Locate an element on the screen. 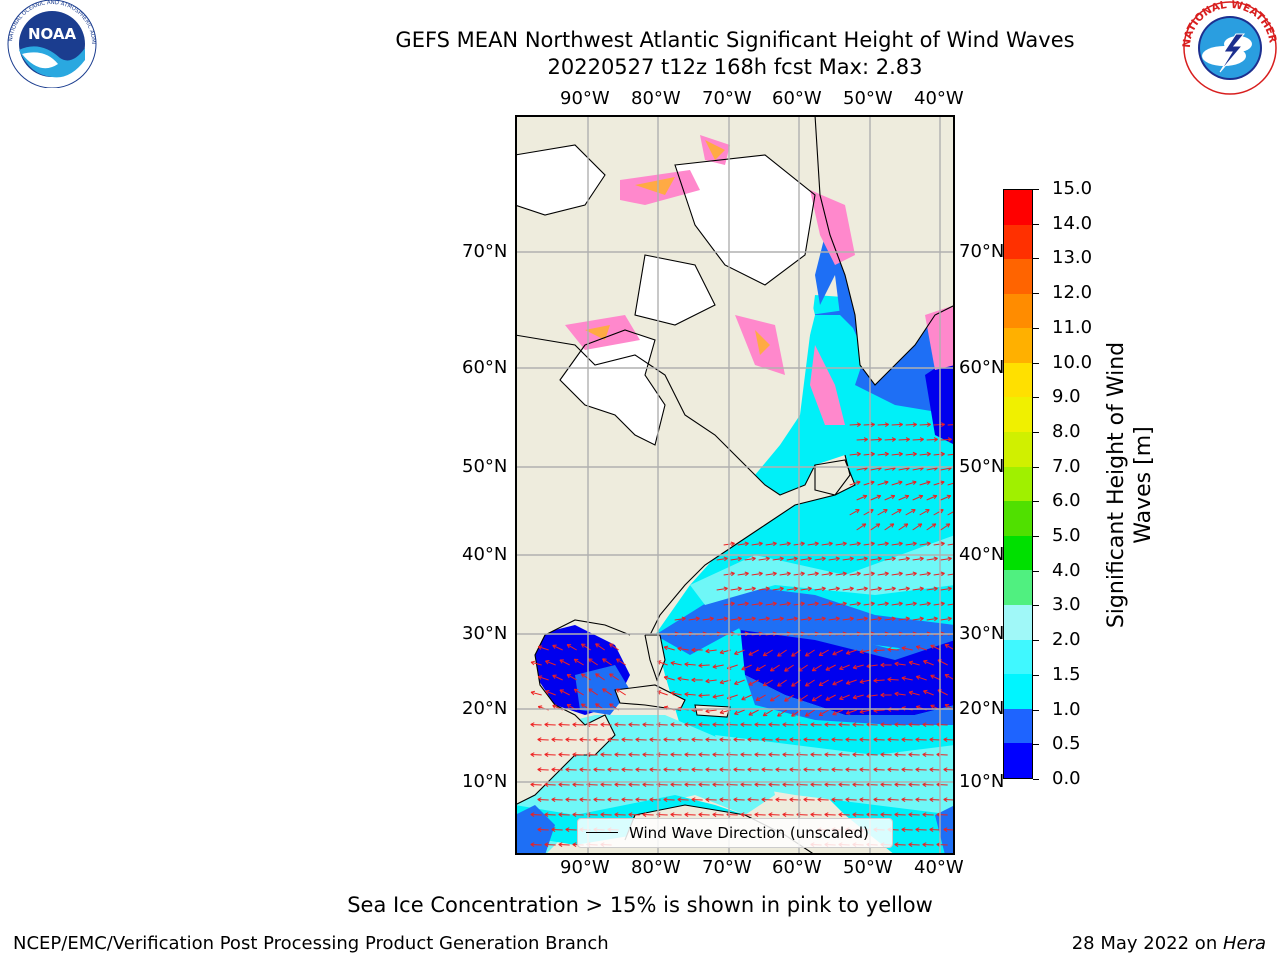 The height and width of the screenshot is (960, 1280). colorbar-band is located at coordinates (1018, 691).